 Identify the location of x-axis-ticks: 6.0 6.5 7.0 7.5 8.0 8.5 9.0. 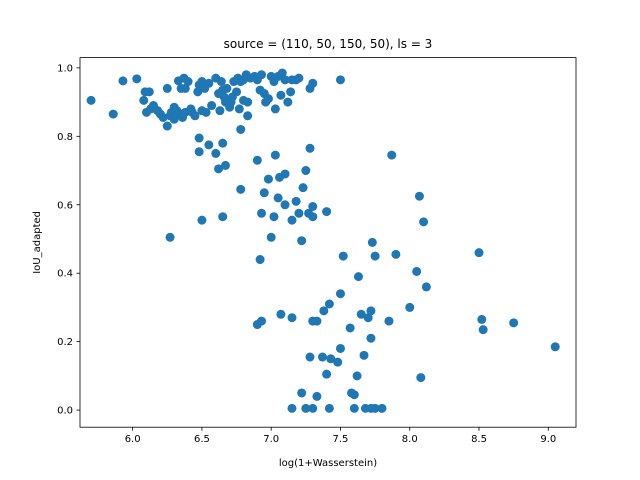
(340, 436).